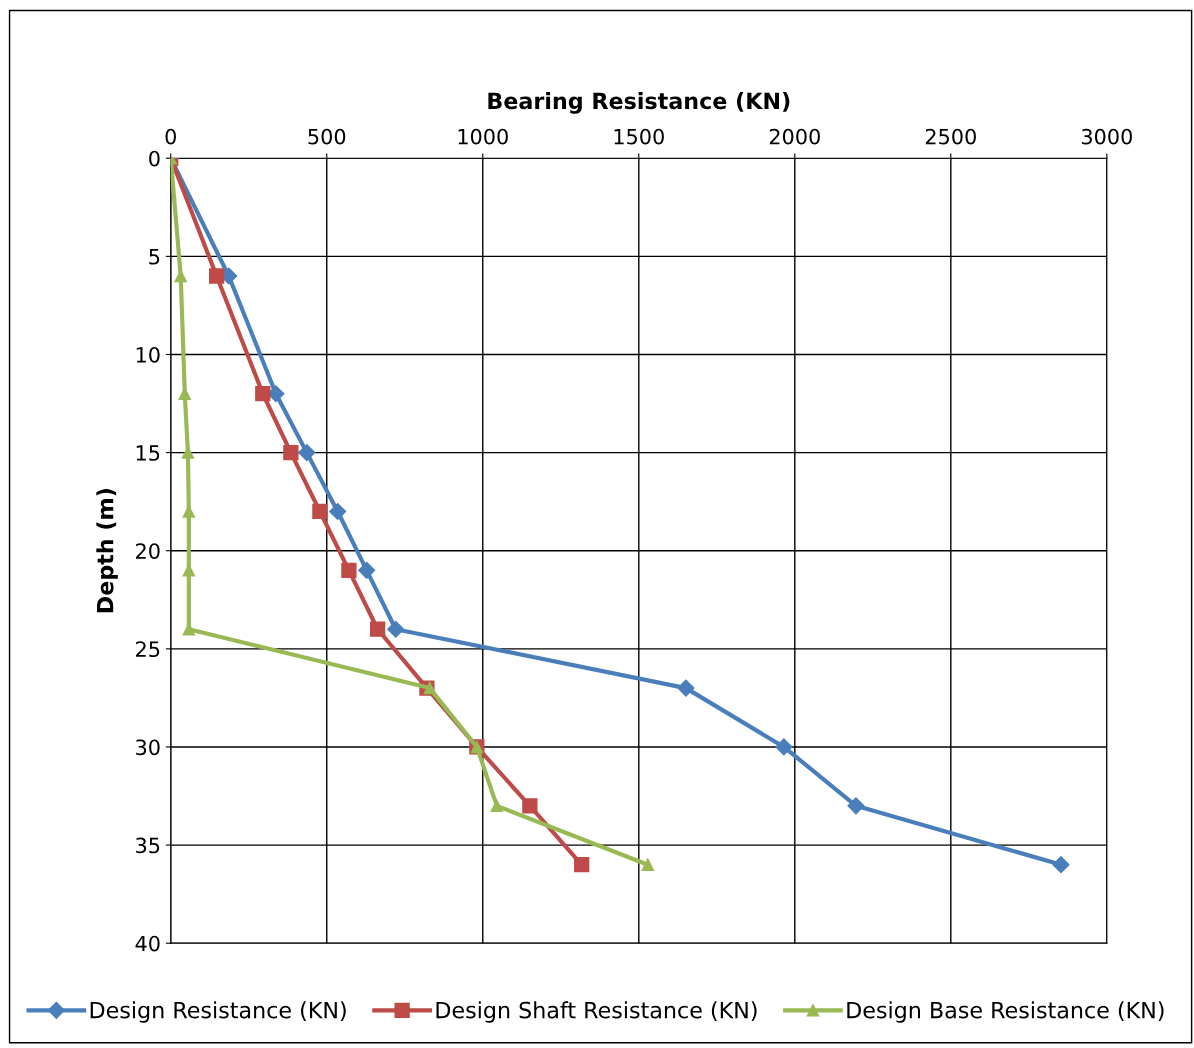 The height and width of the screenshot is (1048, 1194). Describe the element at coordinates (1106, 136) in the screenshot. I see `x-tick-label: 3000` at that location.